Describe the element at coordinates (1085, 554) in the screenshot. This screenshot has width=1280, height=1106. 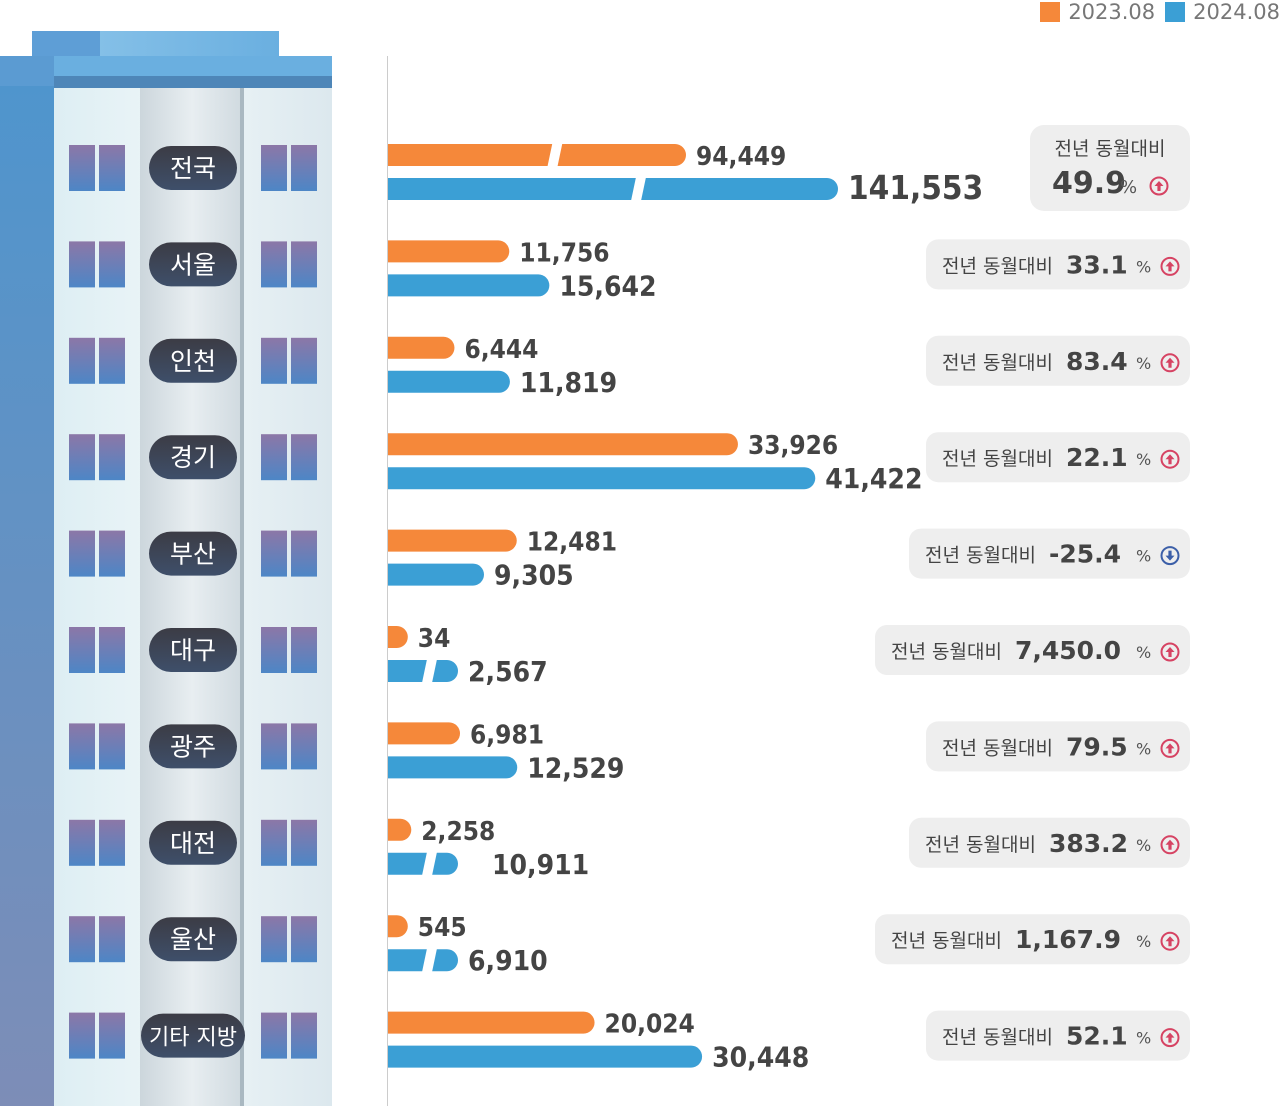
I see `yoy-value: -25.4` at that location.